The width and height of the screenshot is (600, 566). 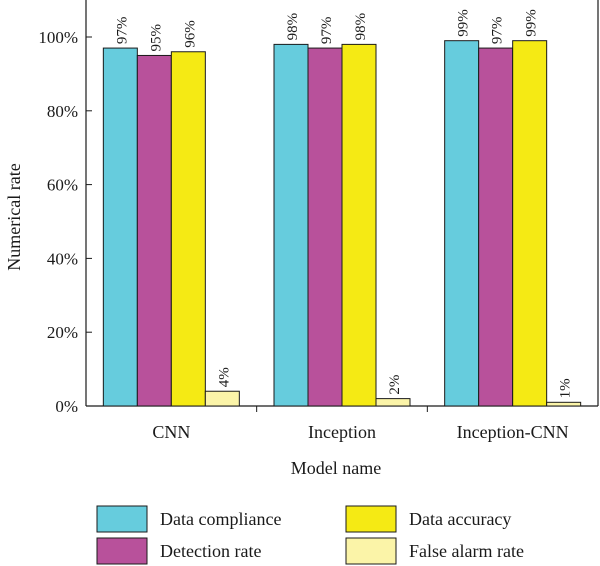 I want to click on x-tick-label: Inception, so click(x=342, y=432).